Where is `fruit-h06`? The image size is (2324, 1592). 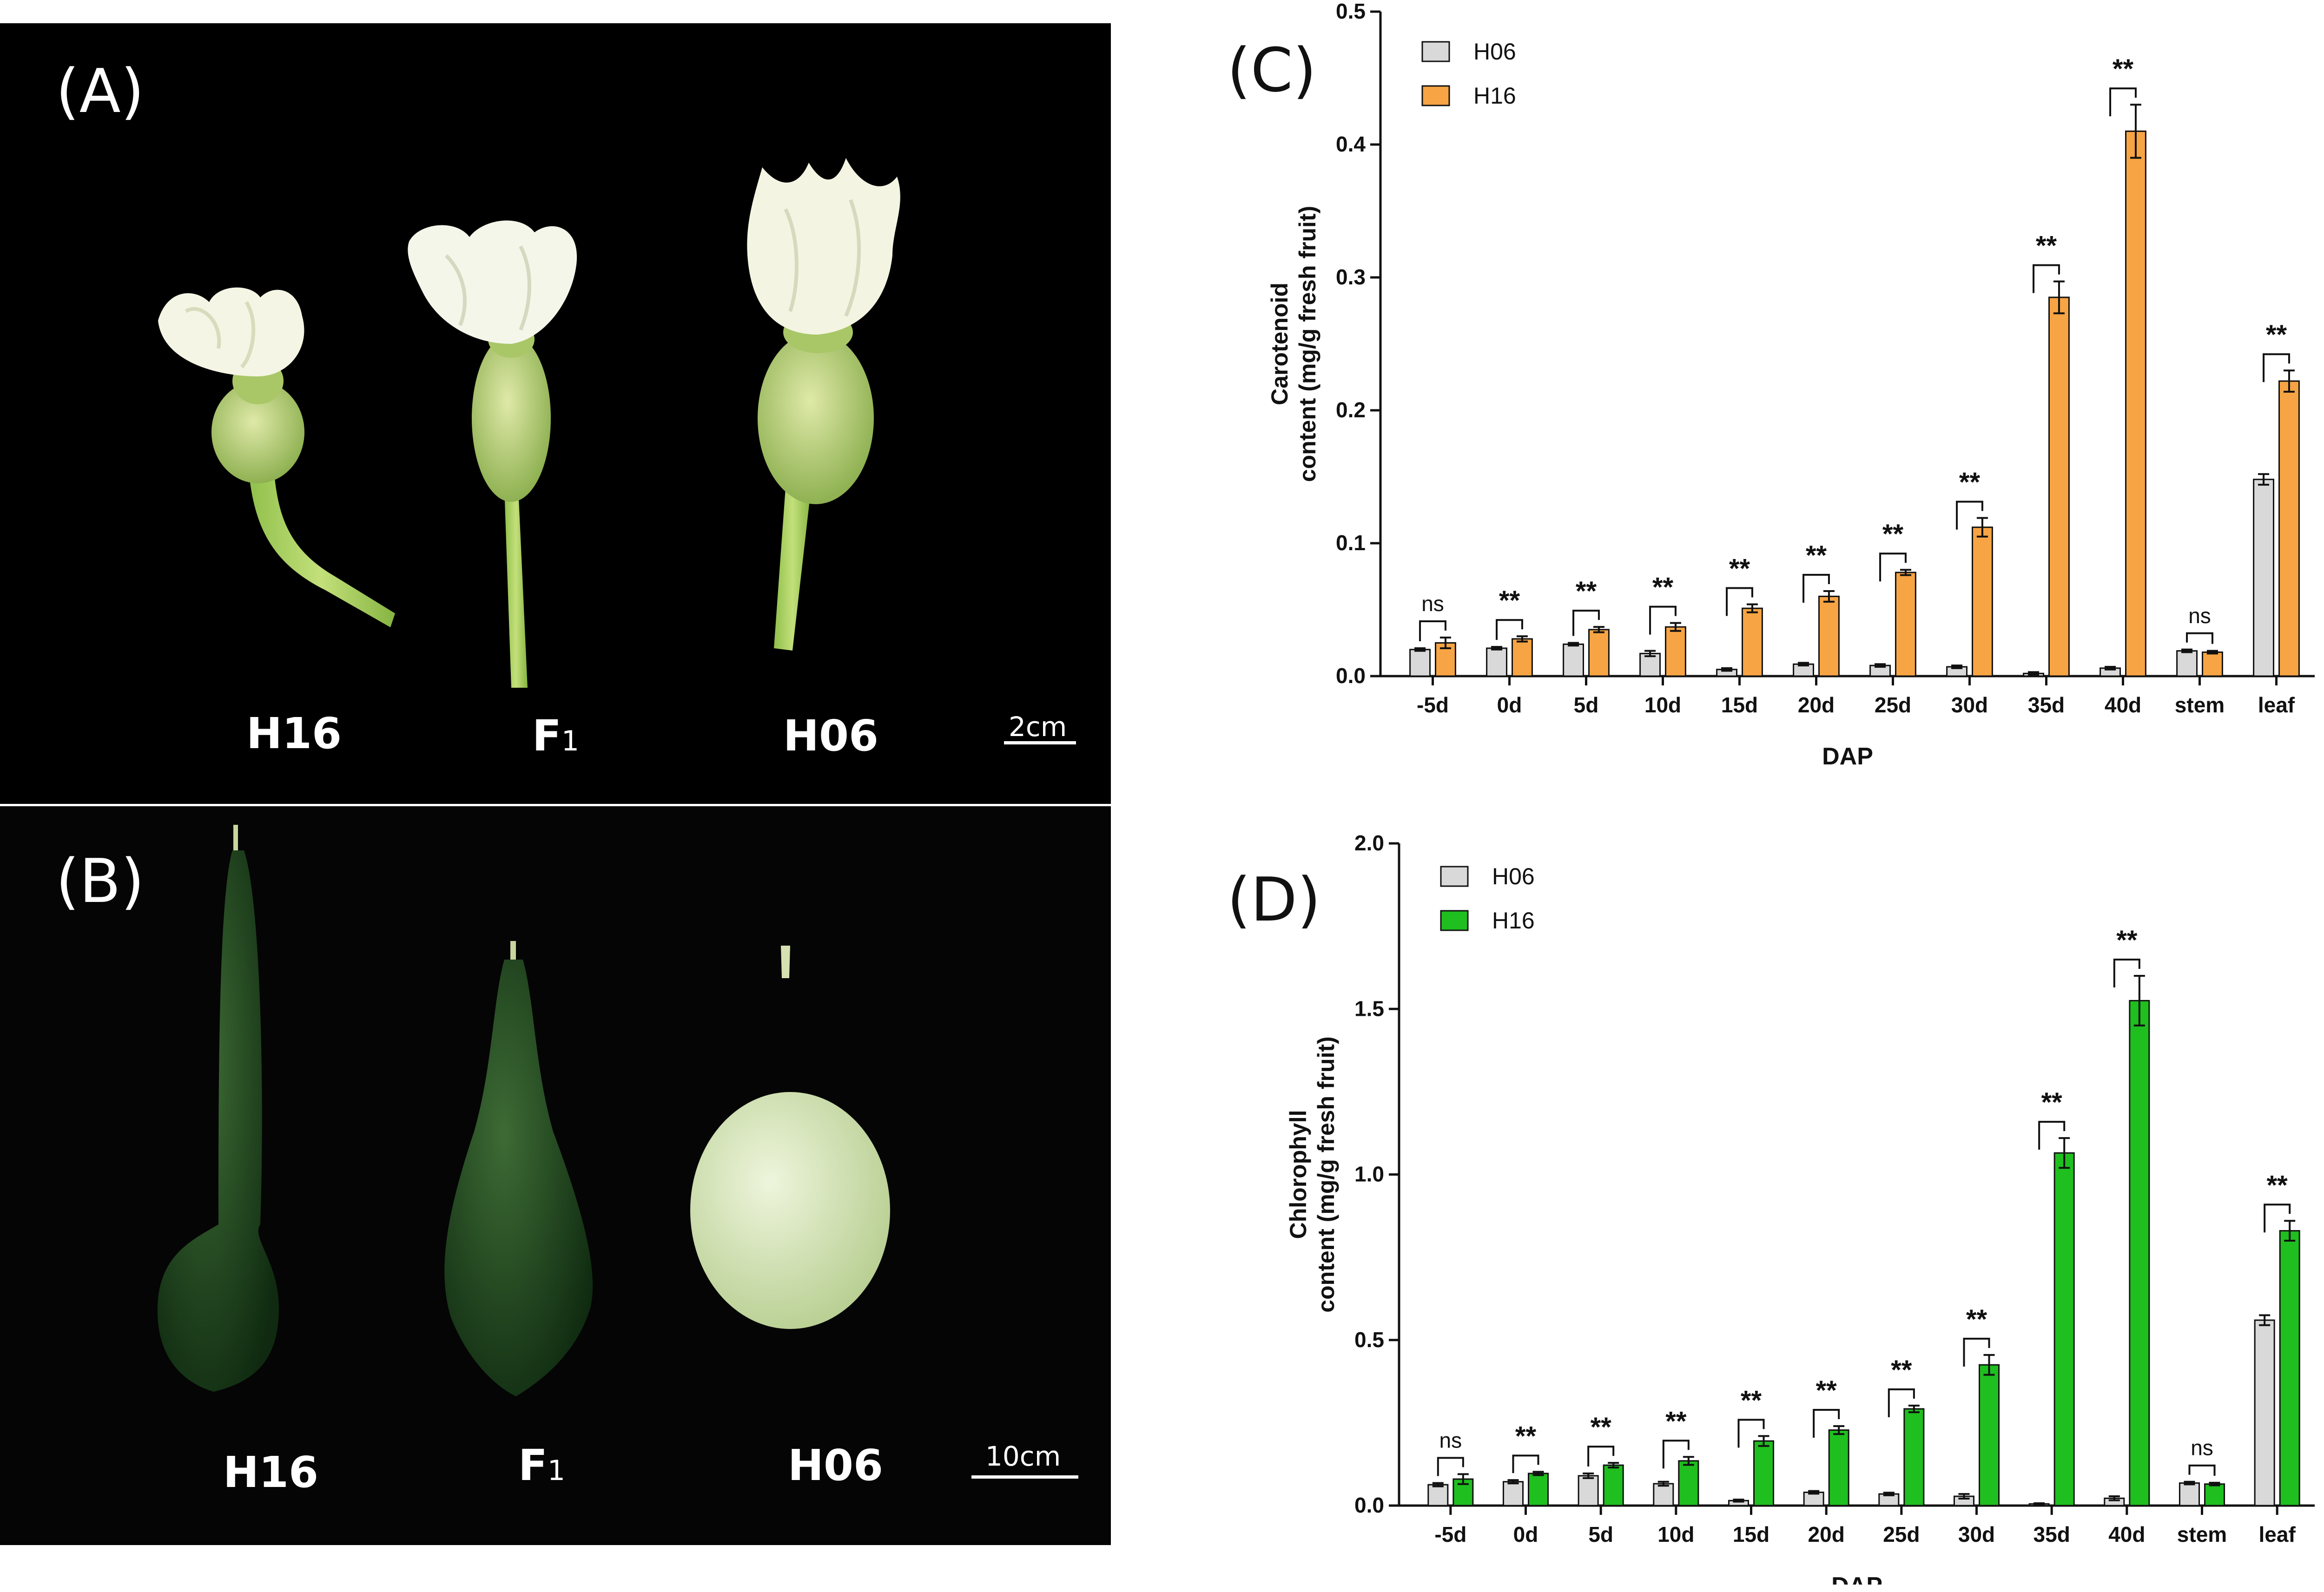 fruit-h06 is located at coordinates (790, 1137).